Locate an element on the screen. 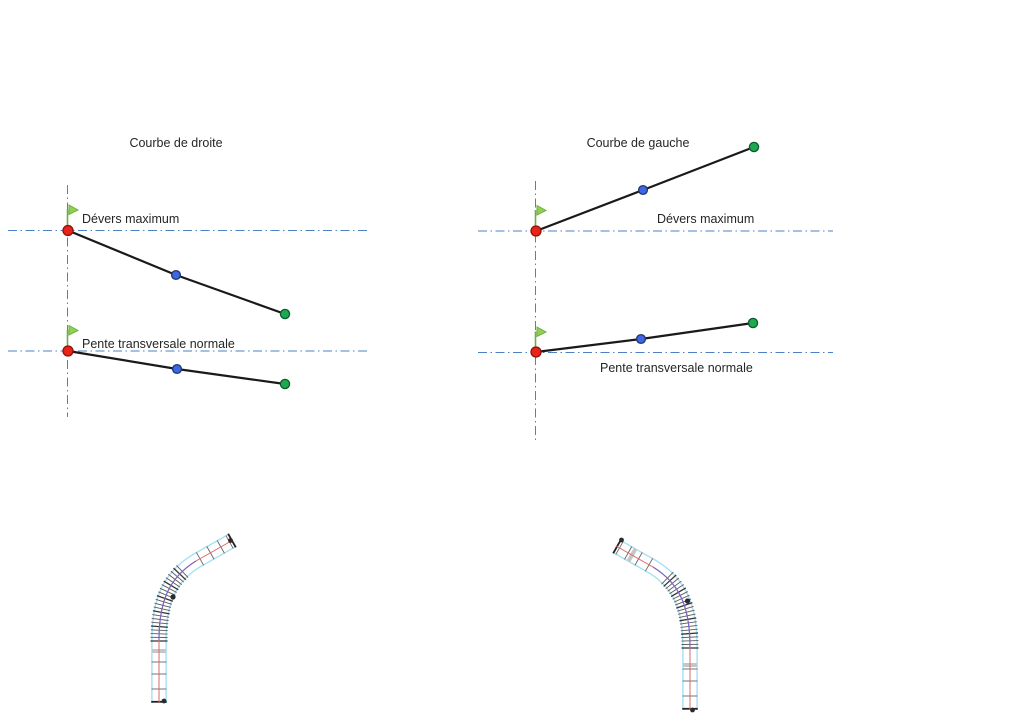  panel-title-left-curve: Courbe de gauche is located at coordinates (638, 143).